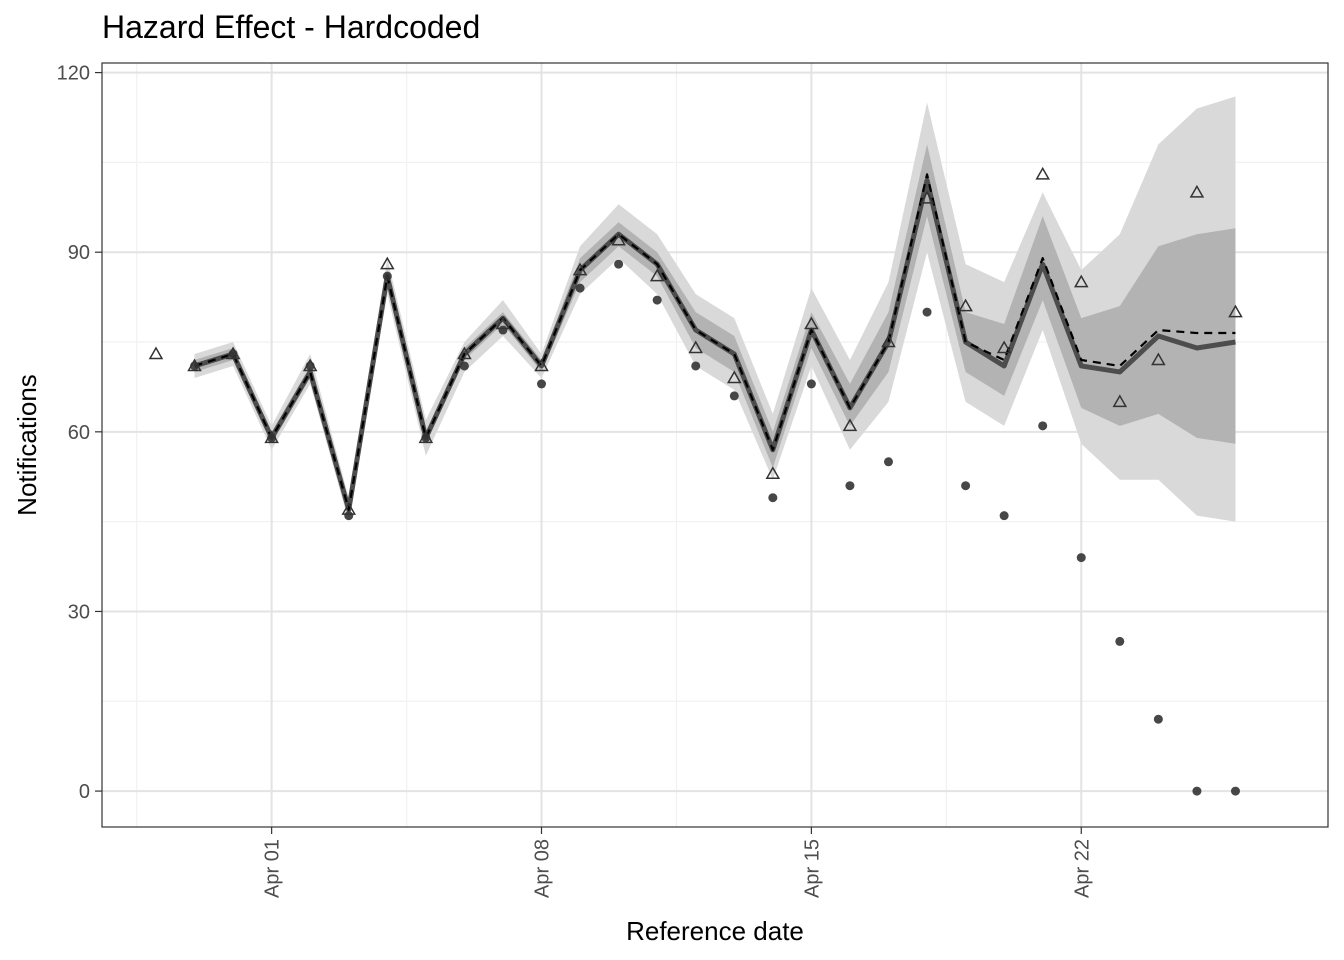 The image size is (1344, 960). Describe the element at coordinates (715, 931) in the screenshot. I see `x-axis-title: Reference date` at that location.